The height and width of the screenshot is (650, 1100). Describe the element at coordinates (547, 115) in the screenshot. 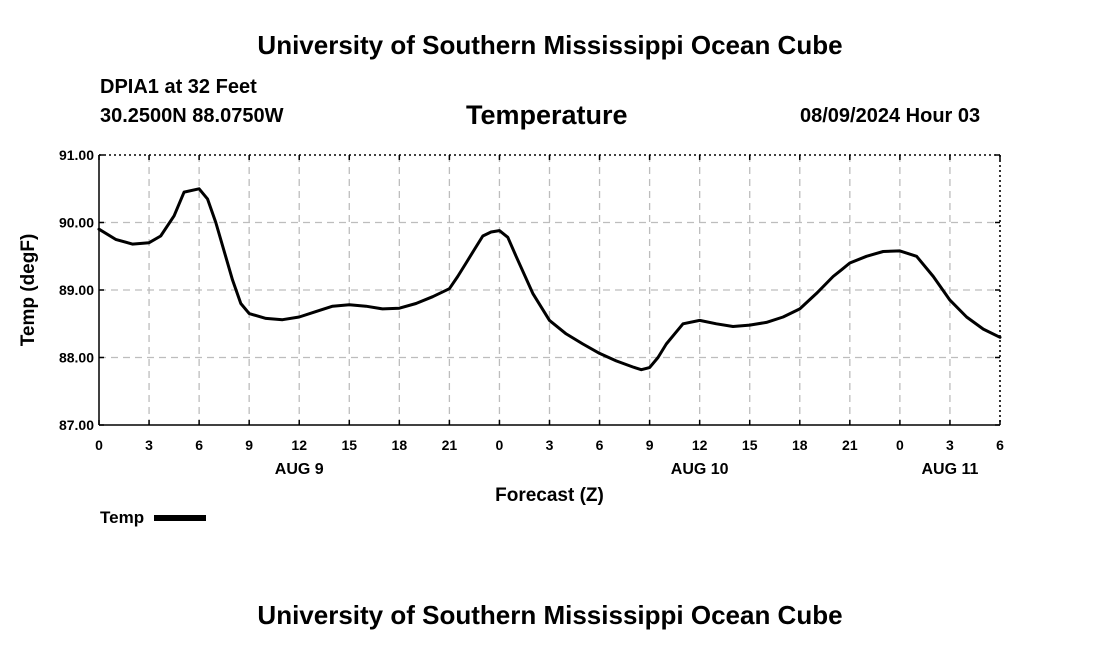

I see `chart-title: Temperature` at that location.